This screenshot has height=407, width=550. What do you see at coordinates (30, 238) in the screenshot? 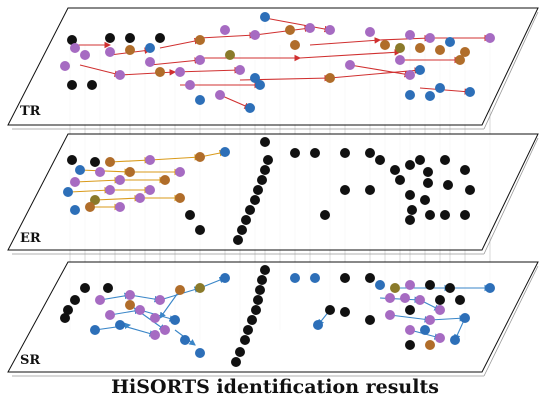
I see `layer-label-er: ER` at bounding box center [30, 238].